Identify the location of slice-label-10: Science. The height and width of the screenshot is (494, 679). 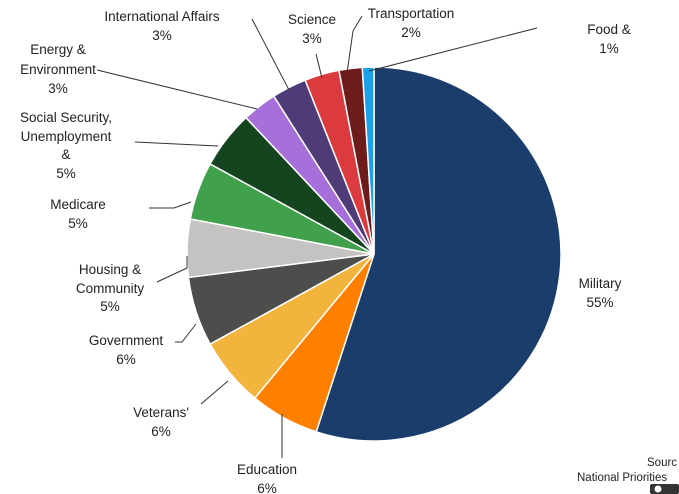
(312, 19).